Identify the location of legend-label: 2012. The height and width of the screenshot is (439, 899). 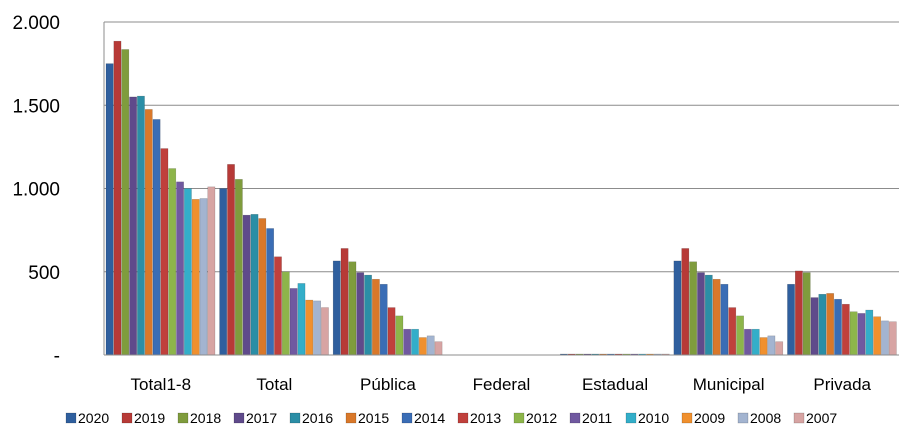
(541, 418).